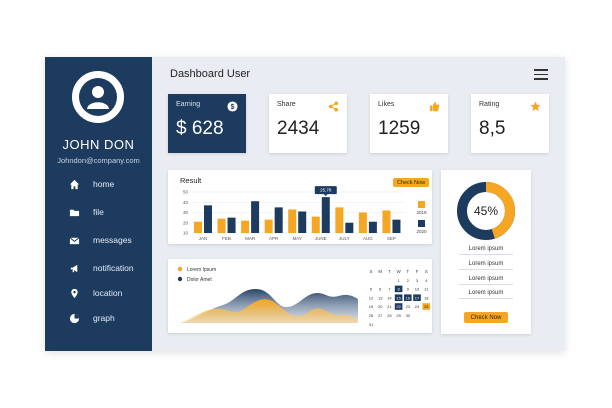 Image resolution: width=612 pixels, height=408 pixels. I want to click on bar-2019-june, so click(315, 224).